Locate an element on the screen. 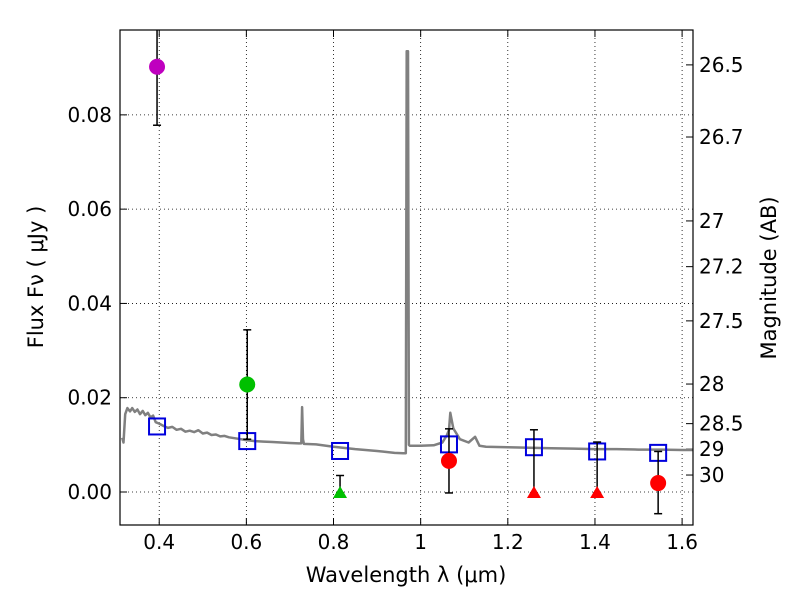  x-tick-label: 1.6 is located at coordinates (682, 542).